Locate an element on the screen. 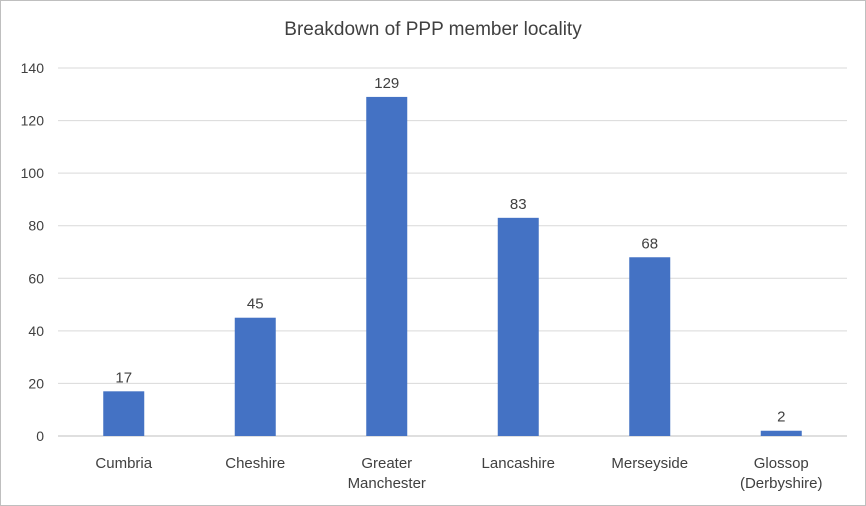 This screenshot has width=866, height=506. x-tick-label: Cumbria is located at coordinates (123, 463).